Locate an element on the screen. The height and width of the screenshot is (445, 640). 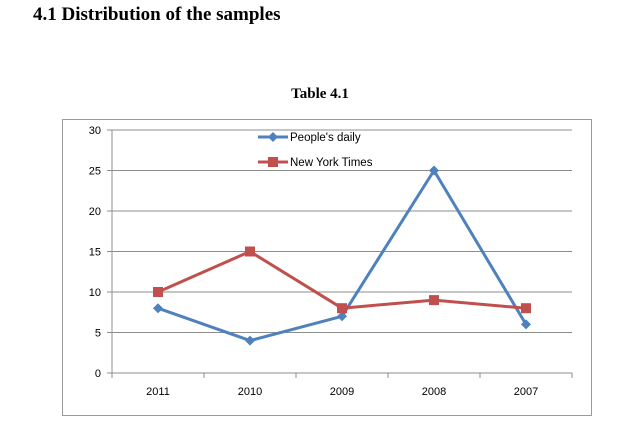
x-tick-label-2010: 2010 is located at coordinates (250, 392).